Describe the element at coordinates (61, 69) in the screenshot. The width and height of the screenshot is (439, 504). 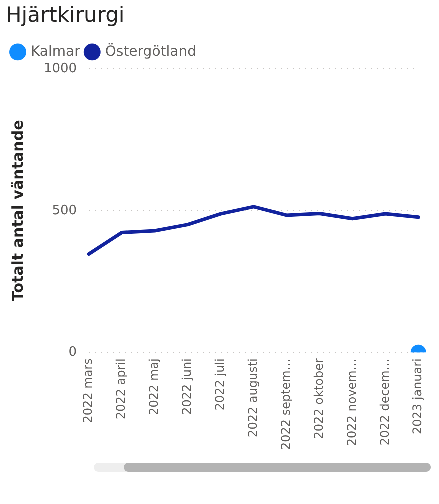
I see `y-tick-label: 1000` at that location.